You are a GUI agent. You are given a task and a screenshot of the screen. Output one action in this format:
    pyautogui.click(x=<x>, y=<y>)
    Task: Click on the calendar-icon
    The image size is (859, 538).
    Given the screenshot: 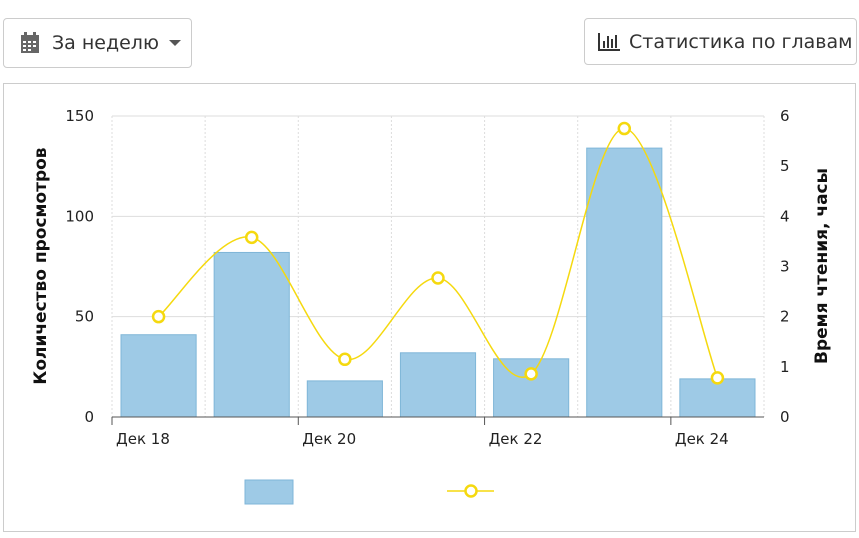 What is the action you would take?
    pyautogui.click(x=30, y=42)
    